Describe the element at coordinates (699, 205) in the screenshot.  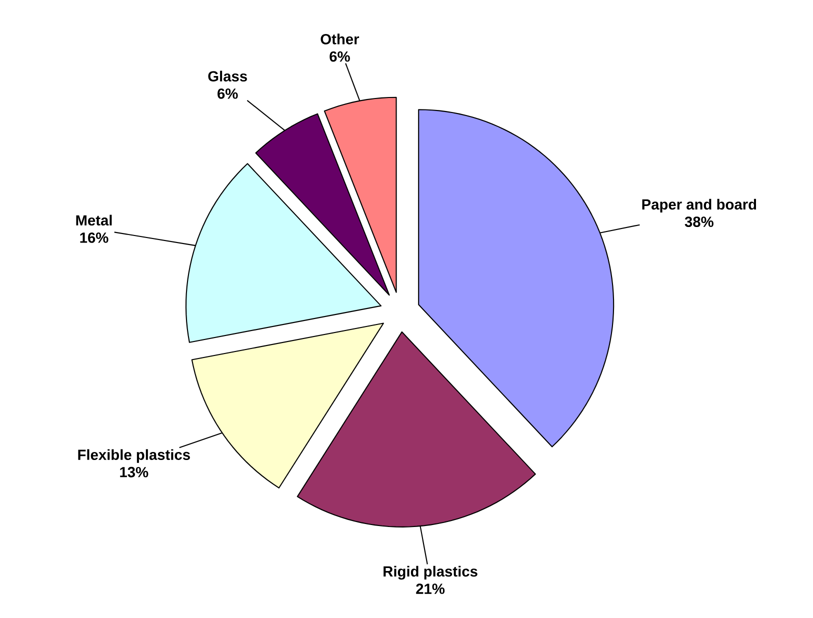
I see `slice-label: Paper and board` at that location.